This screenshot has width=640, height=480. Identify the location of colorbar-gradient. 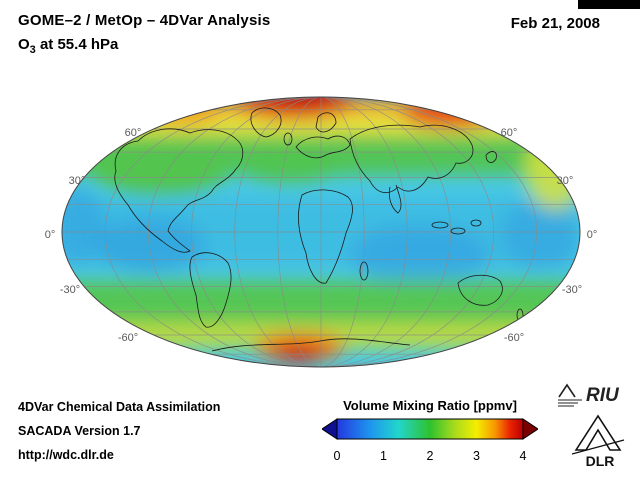
(430, 429).